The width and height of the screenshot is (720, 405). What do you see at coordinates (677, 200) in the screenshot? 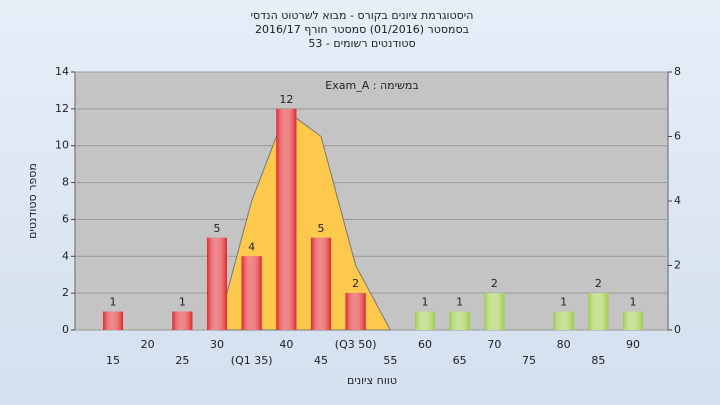
I see `y2-tick-label: 4` at bounding box center [677, 200].